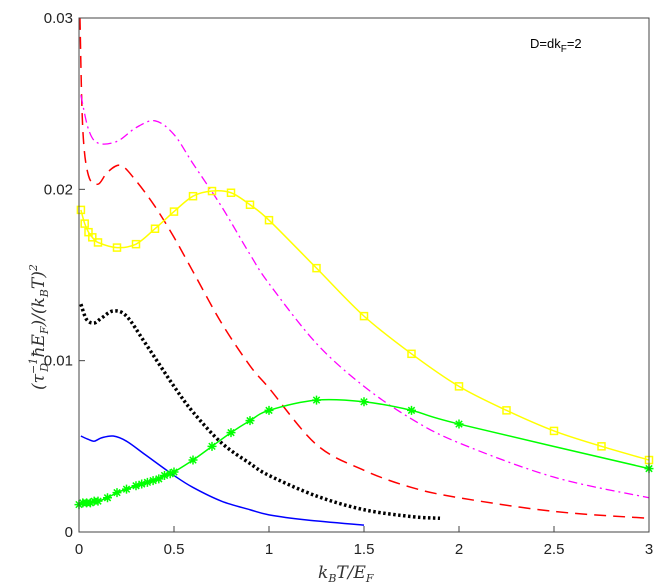 Image resolution: width=668 pixels, height=585 pixels. Describe the element at coordinates (69, 532) in the screenshot. I see `y-tick-label: 0` at that location.